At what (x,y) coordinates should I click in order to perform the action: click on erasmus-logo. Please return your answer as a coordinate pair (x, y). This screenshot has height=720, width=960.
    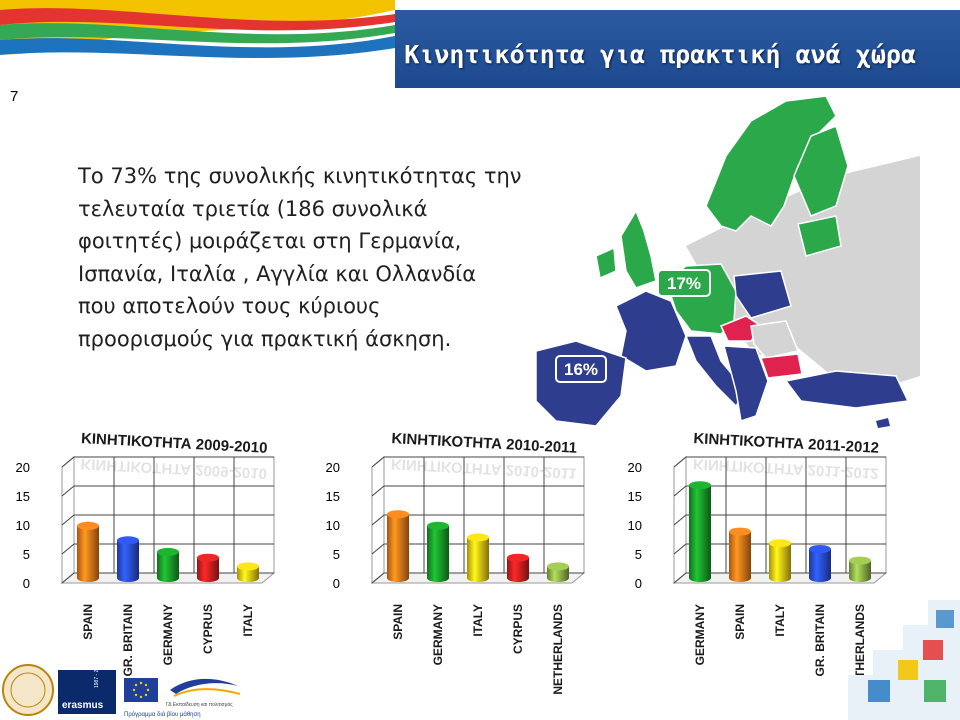
    Looking at the image, I should click on (87, 692).